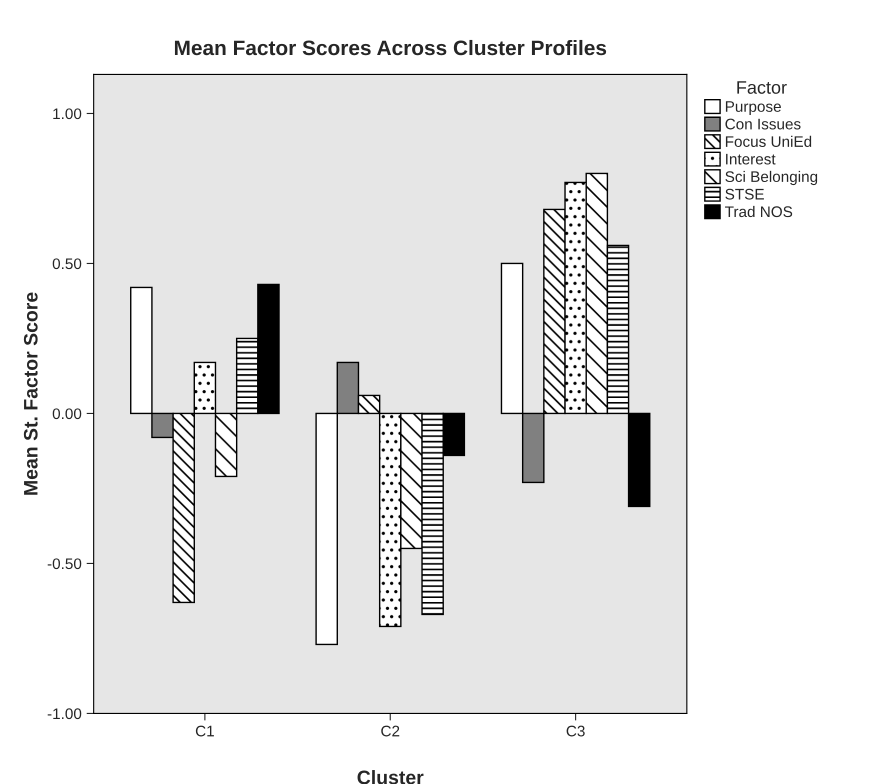 This screenshot has width=892, height=784. Describe the element at coordinates (67, 264) in the screenshot. I see `y-tick-label: 0.50` at that location.